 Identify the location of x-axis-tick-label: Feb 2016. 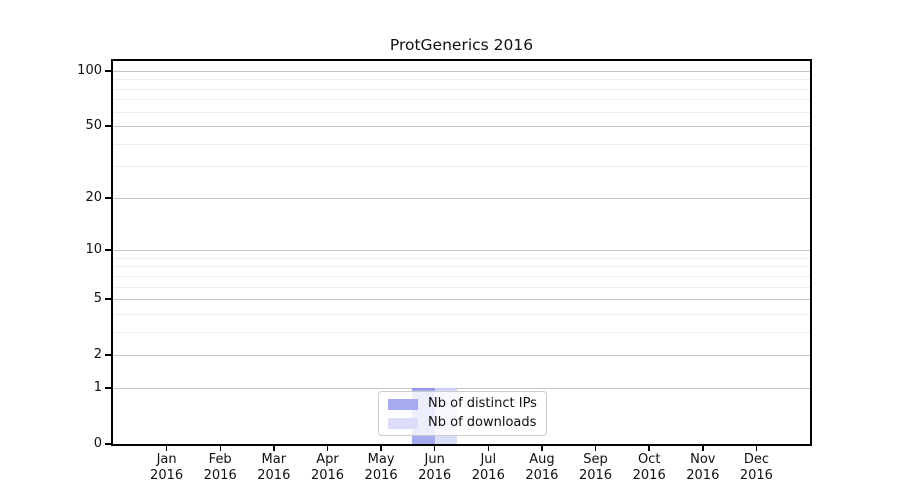
(220, 468).